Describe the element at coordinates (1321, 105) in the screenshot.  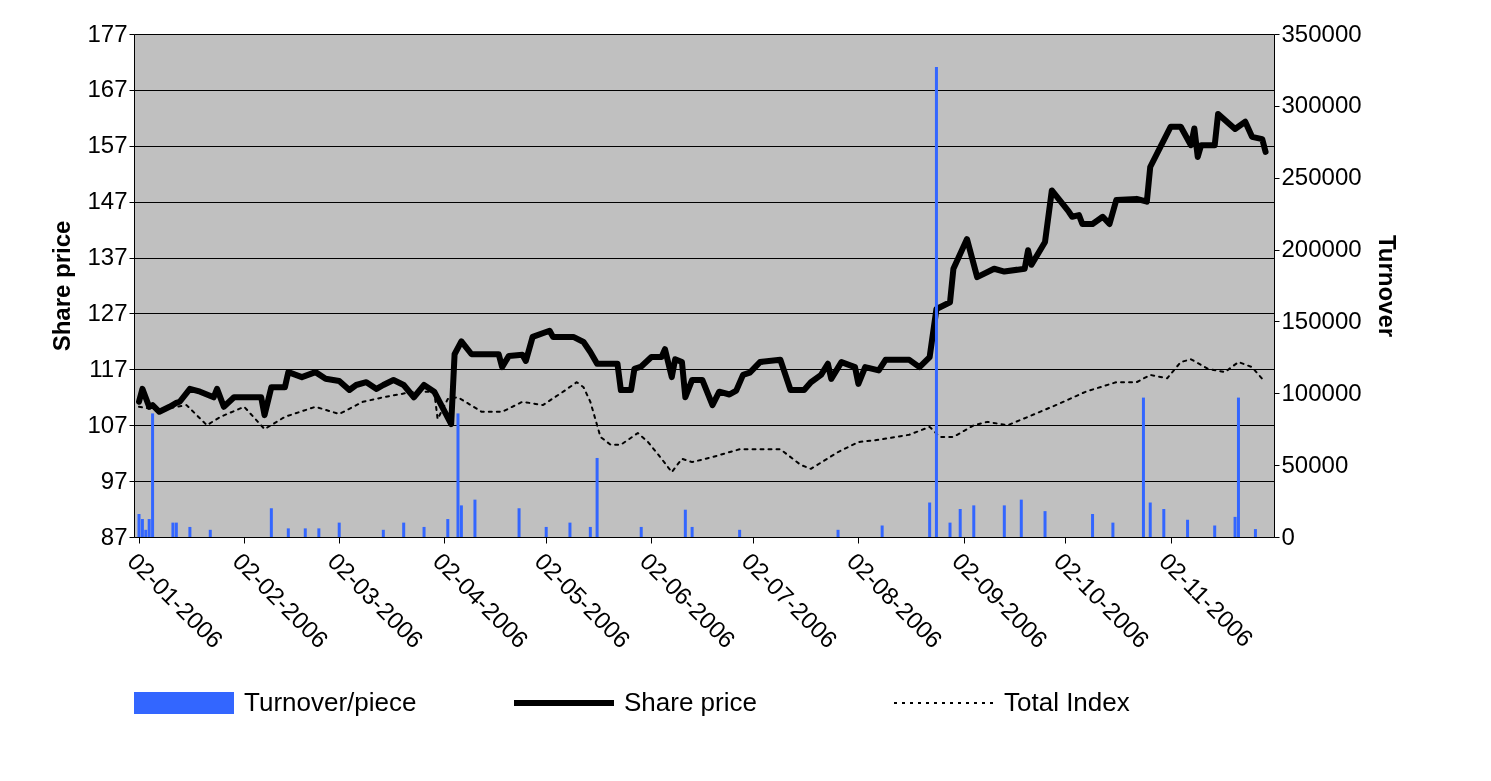
I see `y2-tick-label: 300000` at that location.